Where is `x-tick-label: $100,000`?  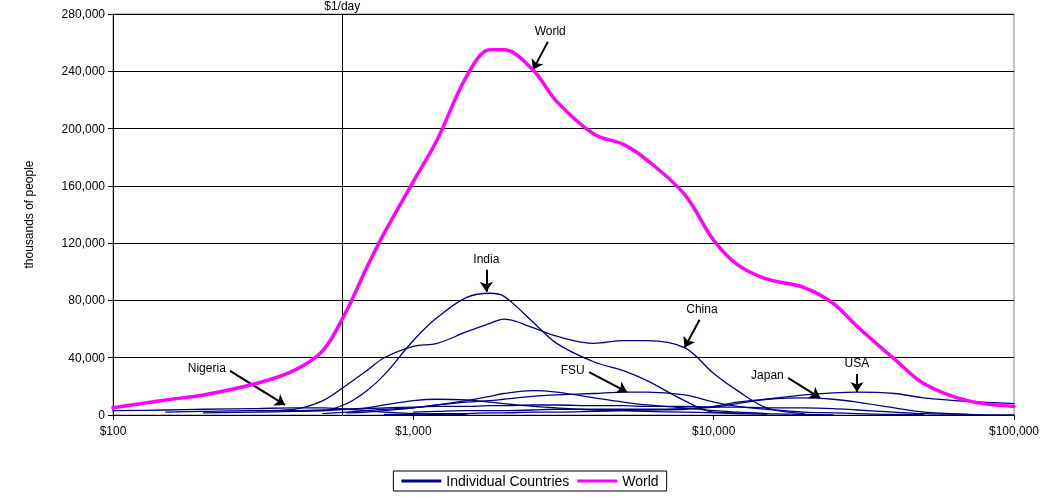
x-tick-label: $100,000 is located at coordinates (1014, 431).